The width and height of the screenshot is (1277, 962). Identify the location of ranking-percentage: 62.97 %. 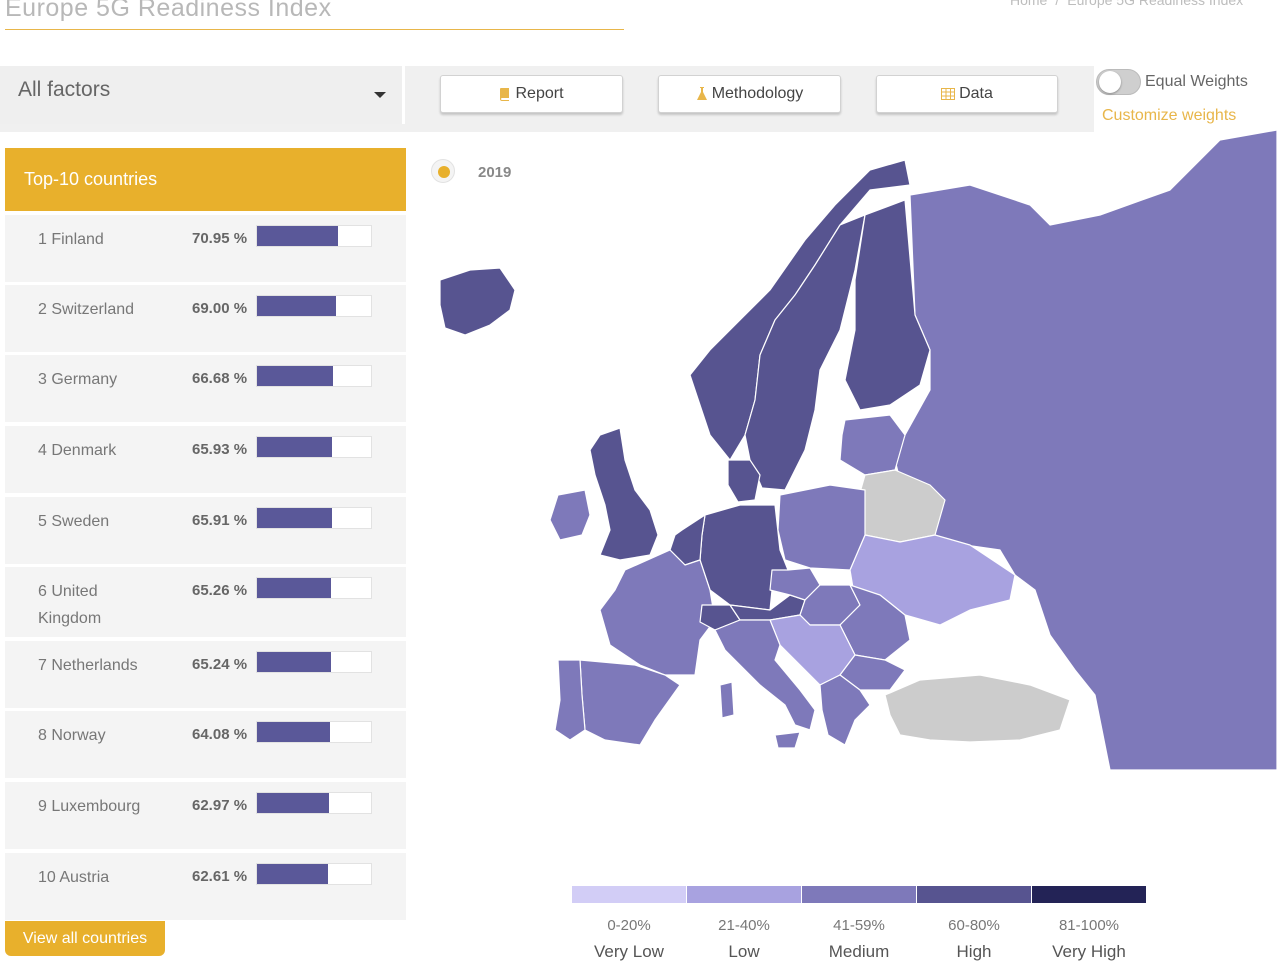
(220, 805).